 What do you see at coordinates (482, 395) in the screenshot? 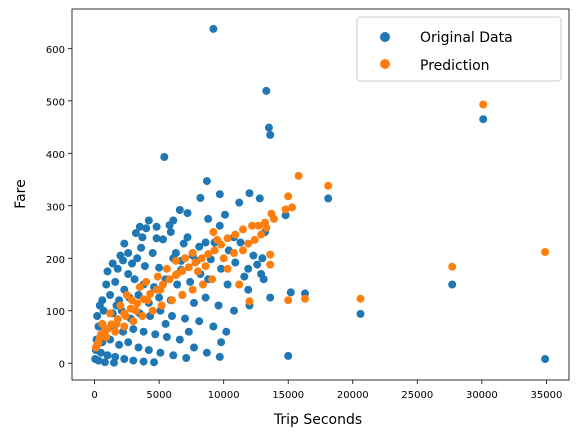
I see `x-tick-label: 30000` at bounding box center [482, 395].